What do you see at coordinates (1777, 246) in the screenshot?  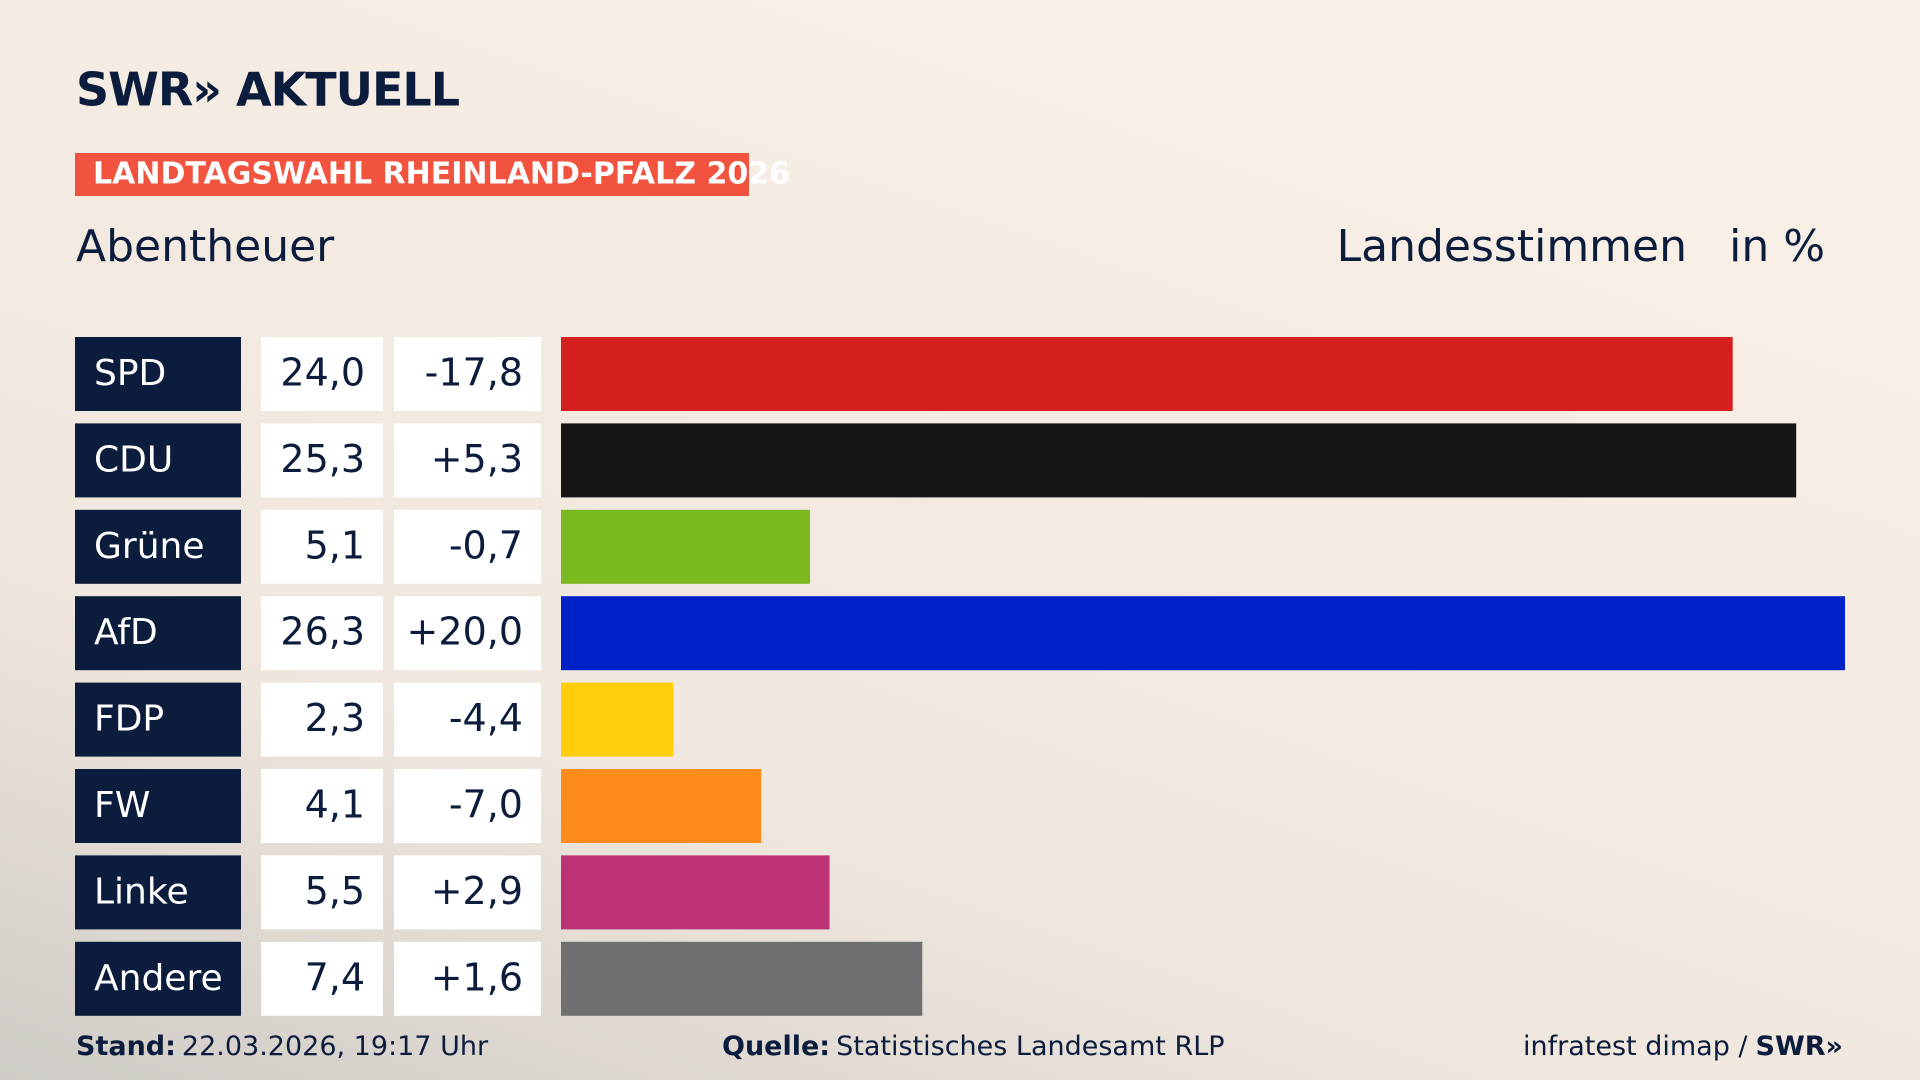 I see `unit: in %` at bounding box center [1777, 246].